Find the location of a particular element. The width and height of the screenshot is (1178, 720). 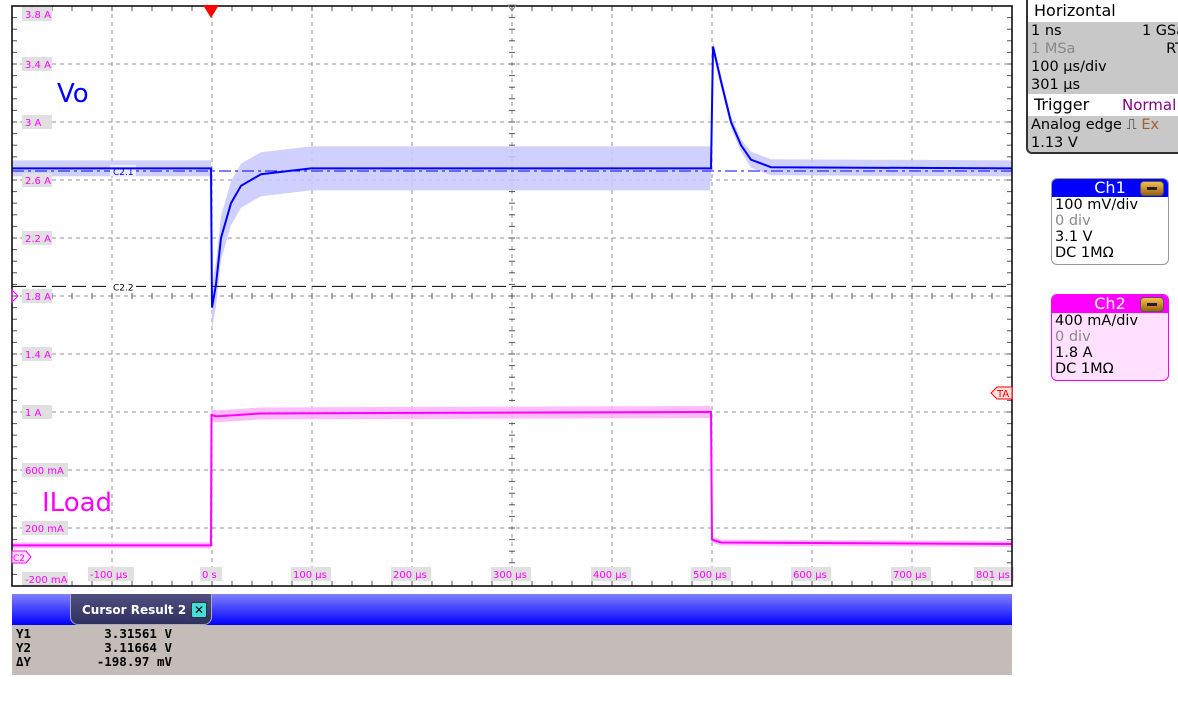

ch2-ground-label: C2 is located at coordinates (19, 559).